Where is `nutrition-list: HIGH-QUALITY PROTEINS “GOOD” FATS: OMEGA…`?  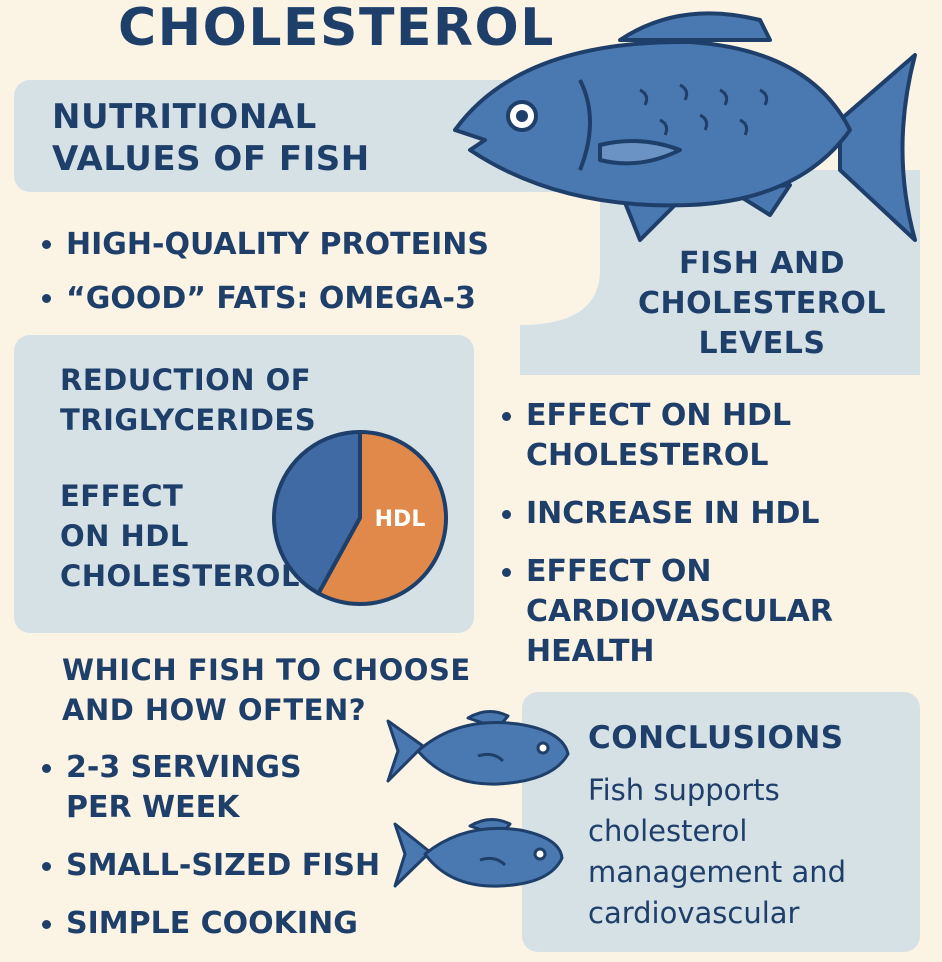 nutrition-list: HIGH-QUALITY PROTEINS “GOOD” FATS: OMEGA… is located at coordinates (264, 272).